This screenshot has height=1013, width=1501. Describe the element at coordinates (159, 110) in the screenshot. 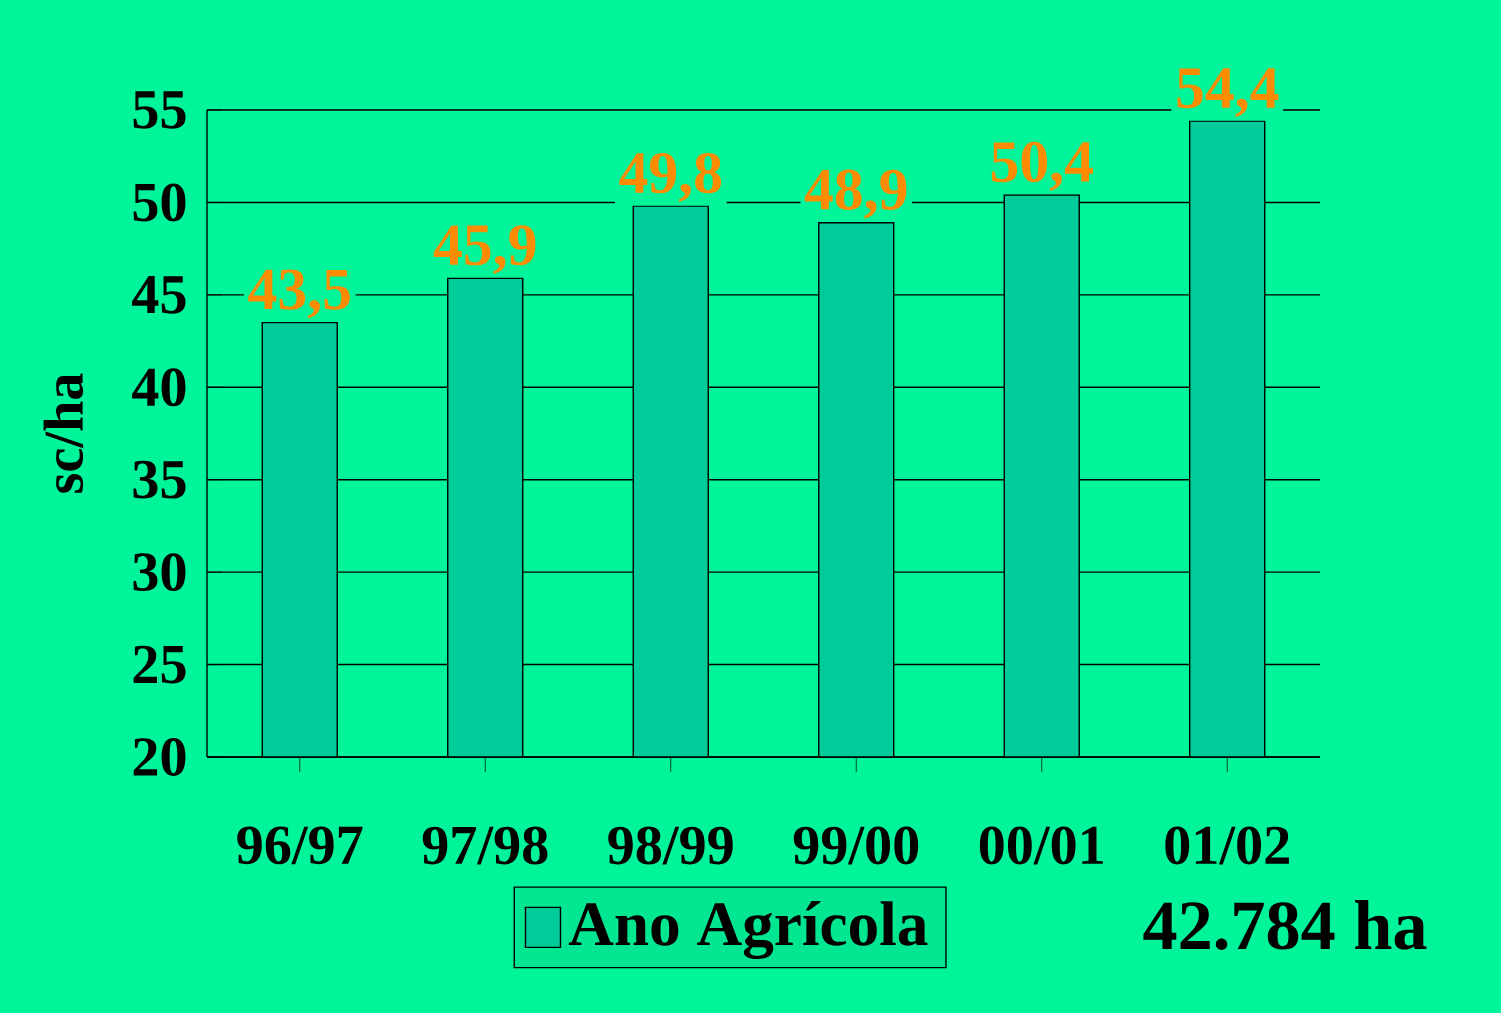

I see `y-tick-label: 55` at that location.